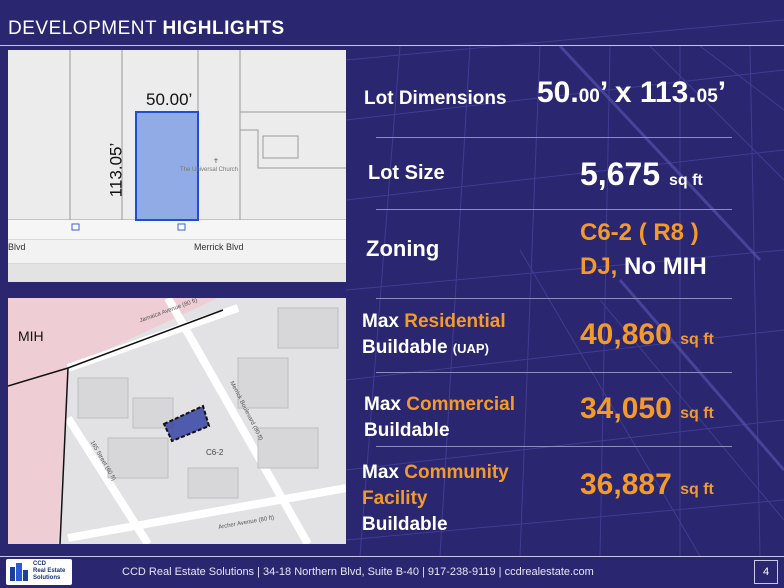 The width and height of the screenshot is (784, 588). What do you see at coordinates (647, 408) in the screenshot?
I see `max-commercial-value: 34,050 sq ft` at bounding box center [647, 408].